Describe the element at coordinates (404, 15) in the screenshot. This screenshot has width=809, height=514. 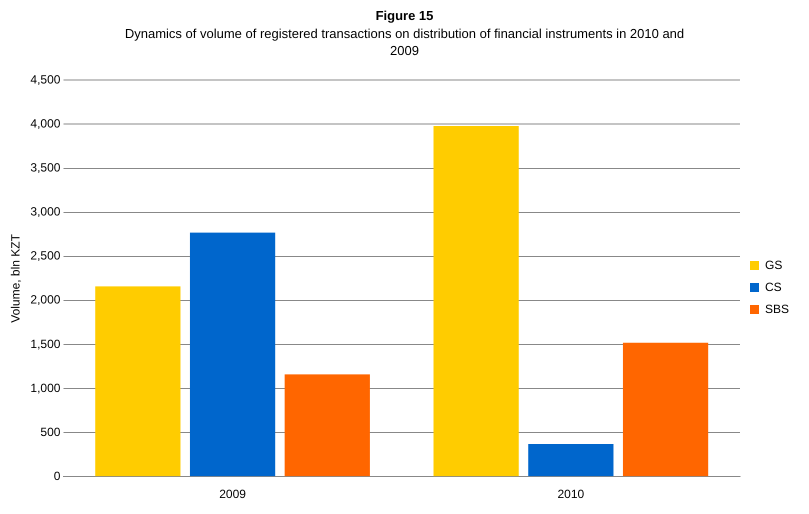
I see `chart-title: Figure 15` at that location.